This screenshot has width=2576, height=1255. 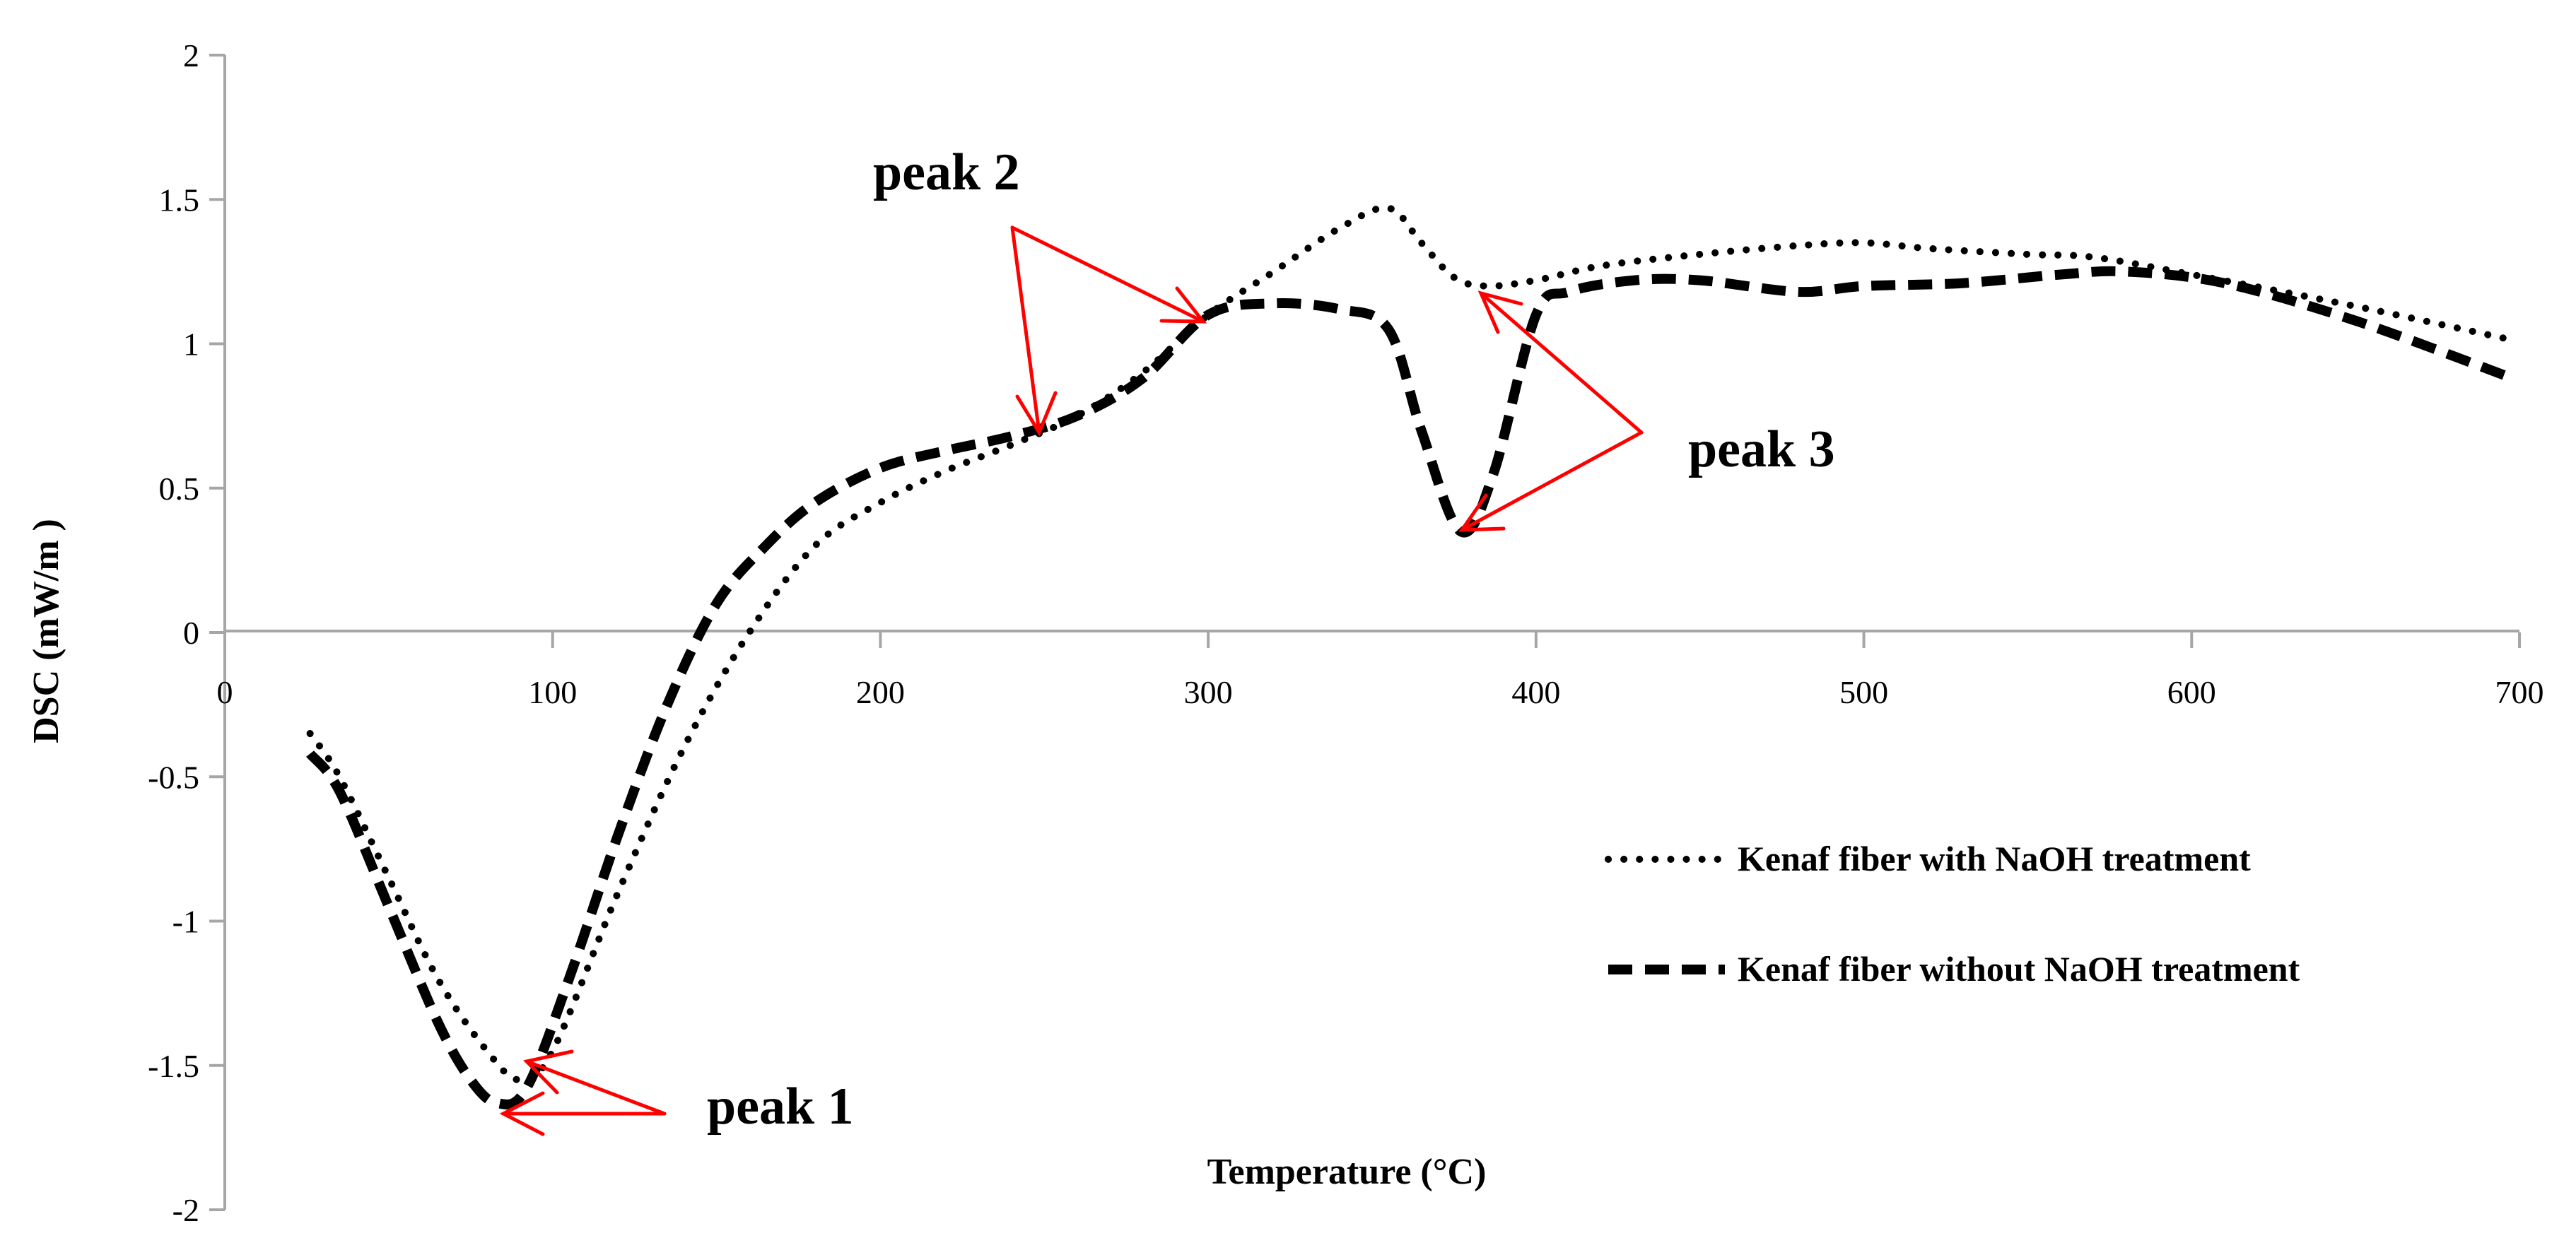 I want to click on x-ticks: 0 100 200 300 400 500 600 700, so click(x=1380, y=671).